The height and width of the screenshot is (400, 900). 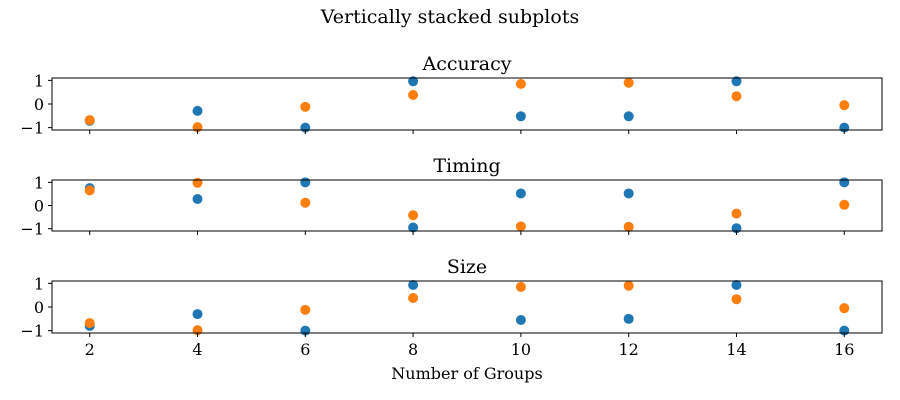 I want to click on x-tick-label: 4, so click(x=197, y=349).